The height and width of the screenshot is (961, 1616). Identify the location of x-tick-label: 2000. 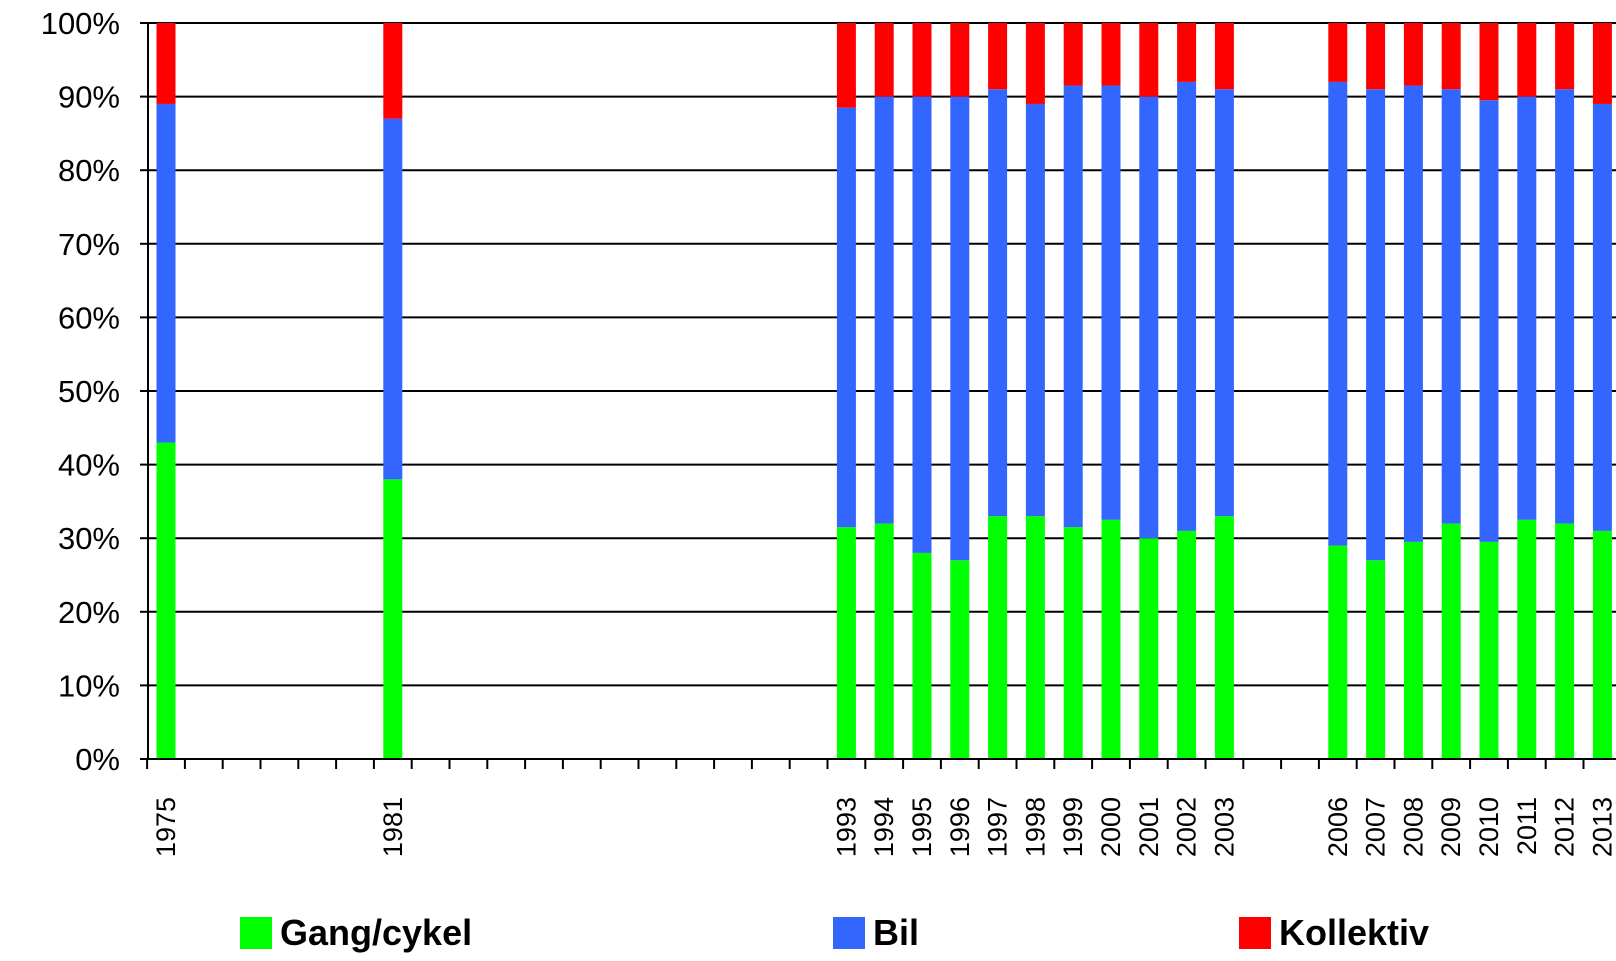
(1111, 827).